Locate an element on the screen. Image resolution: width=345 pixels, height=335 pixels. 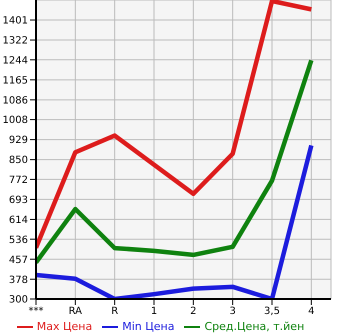
y-tick-label: 1244 is located at coordinates (15, 60).